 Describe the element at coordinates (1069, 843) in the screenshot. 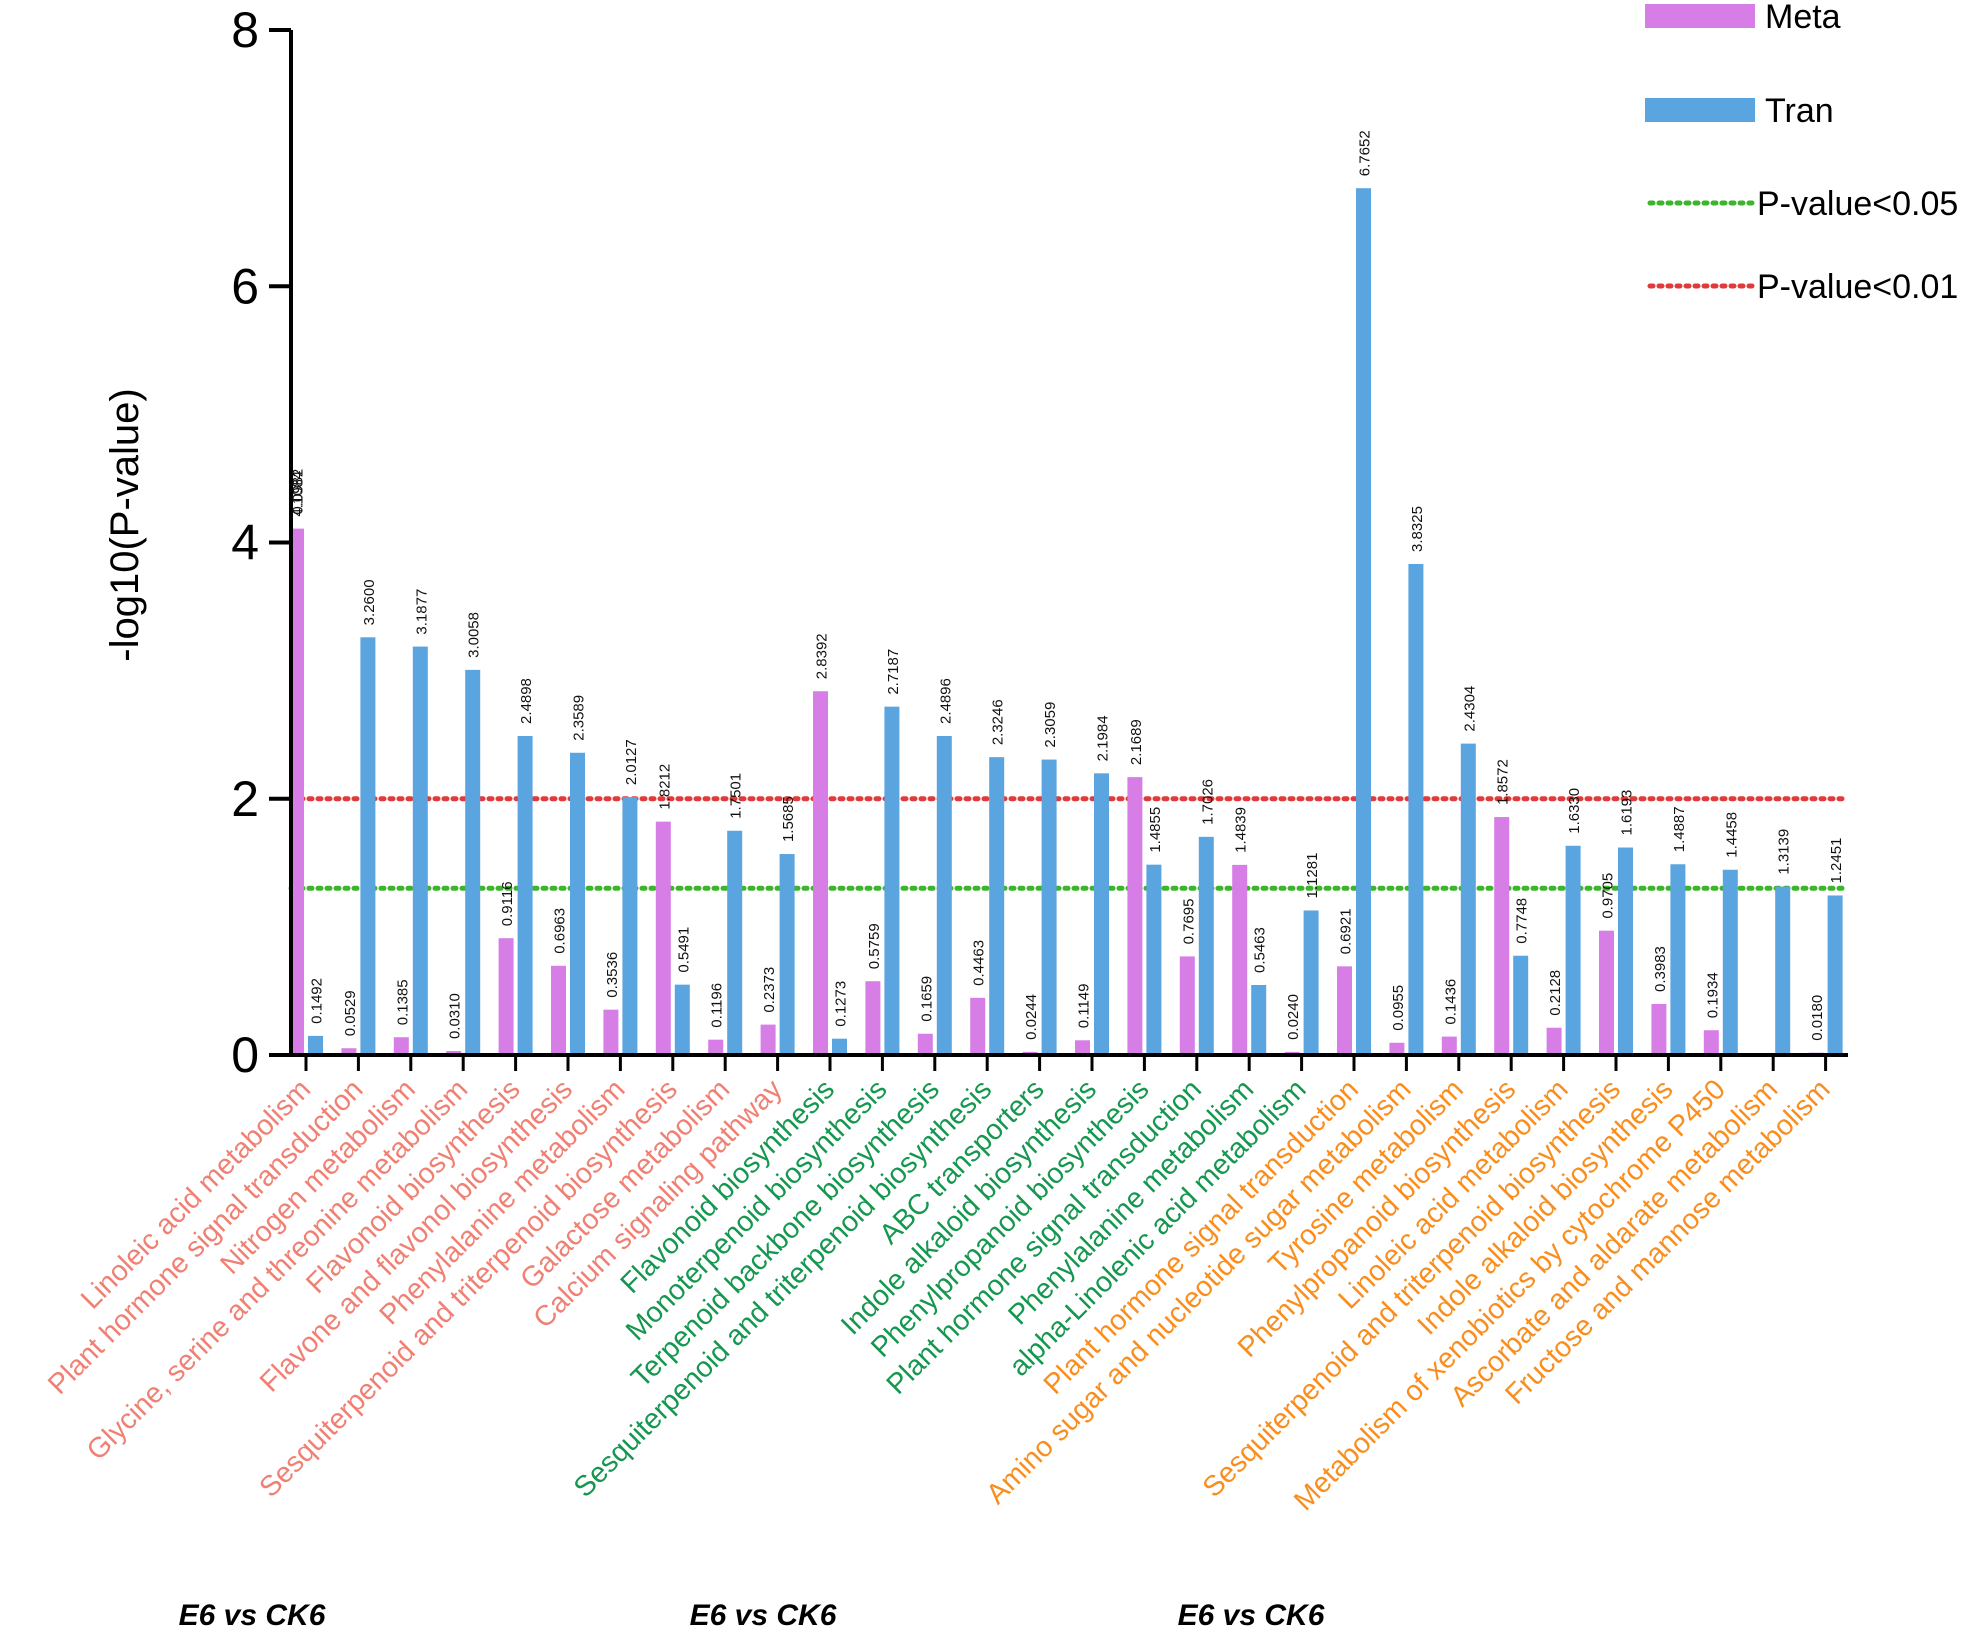

I see `threshold-lines` at that location.